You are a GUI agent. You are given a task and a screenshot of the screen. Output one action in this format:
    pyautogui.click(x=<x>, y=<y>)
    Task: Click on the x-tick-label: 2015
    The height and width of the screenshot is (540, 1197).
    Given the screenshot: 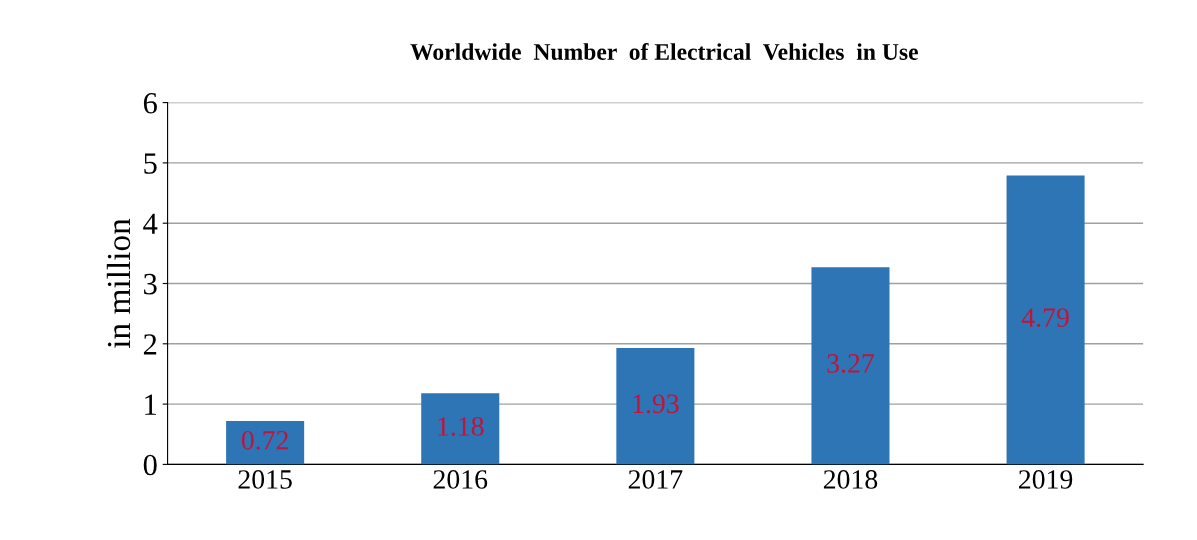 What is the action you would take?
    pyautogui.click(x=265, y=479)
    